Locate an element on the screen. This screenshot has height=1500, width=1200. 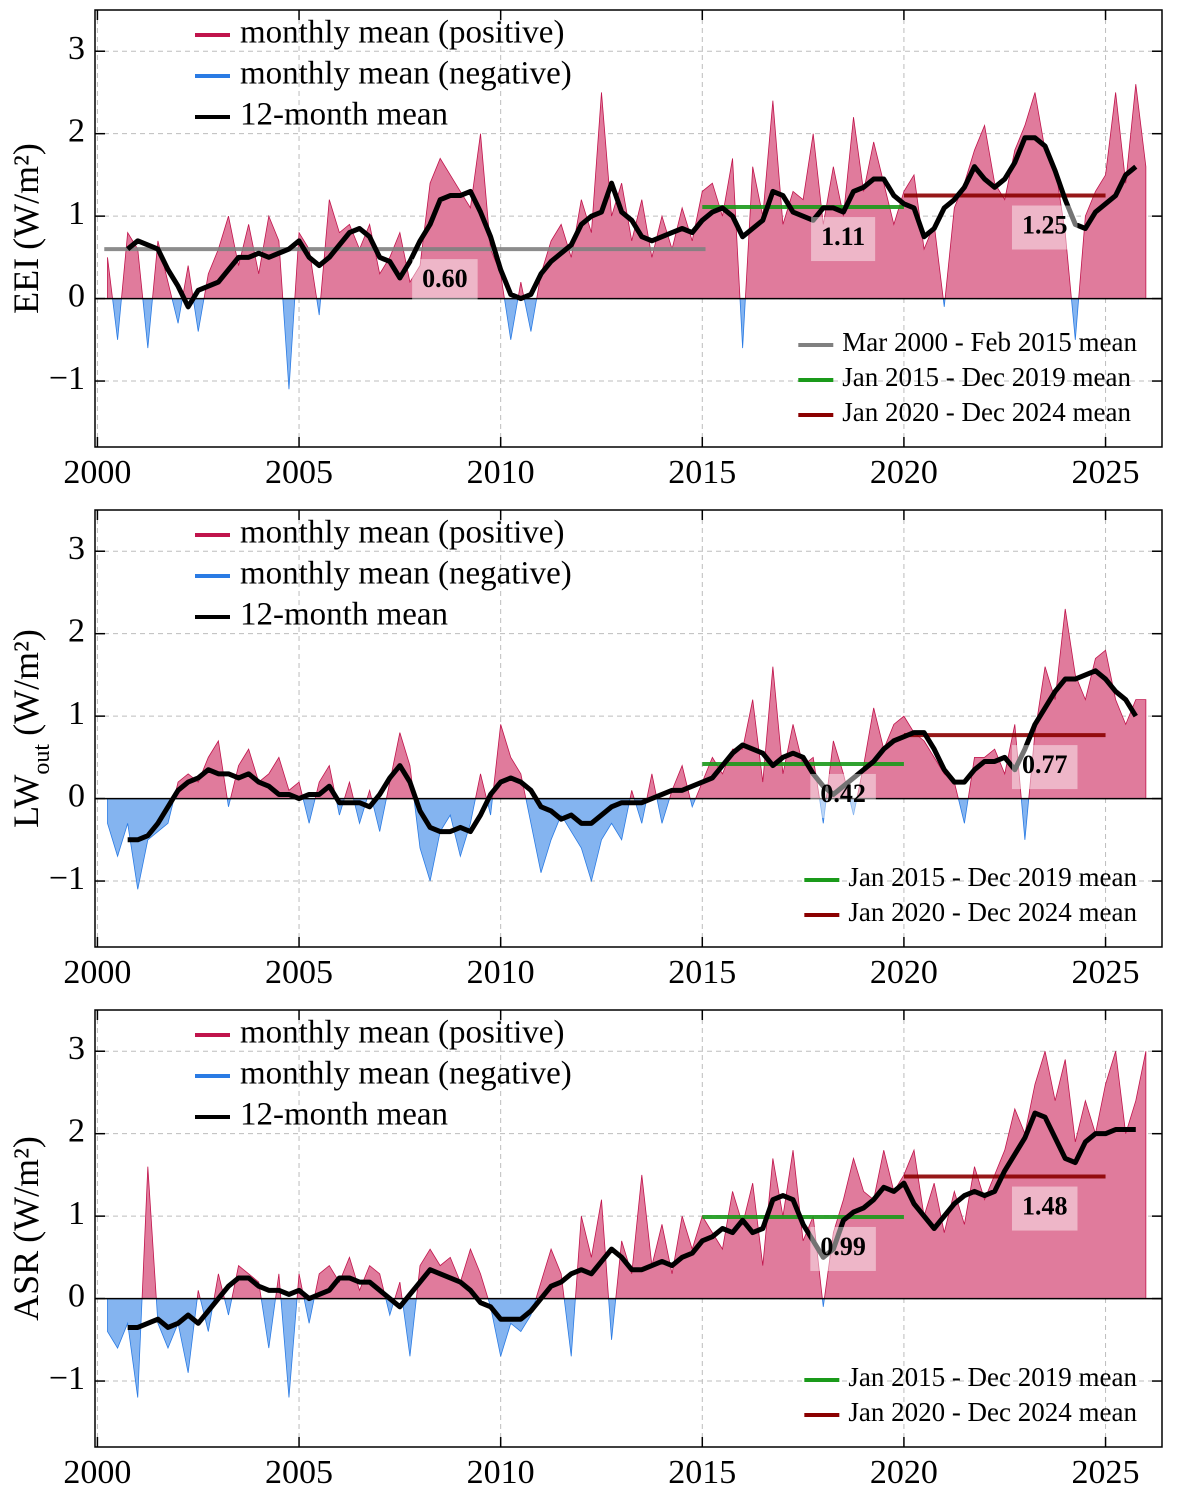
mean-legend-label: Mar 2000 - Feb 2015 mean is located at coordinates (989, 342).